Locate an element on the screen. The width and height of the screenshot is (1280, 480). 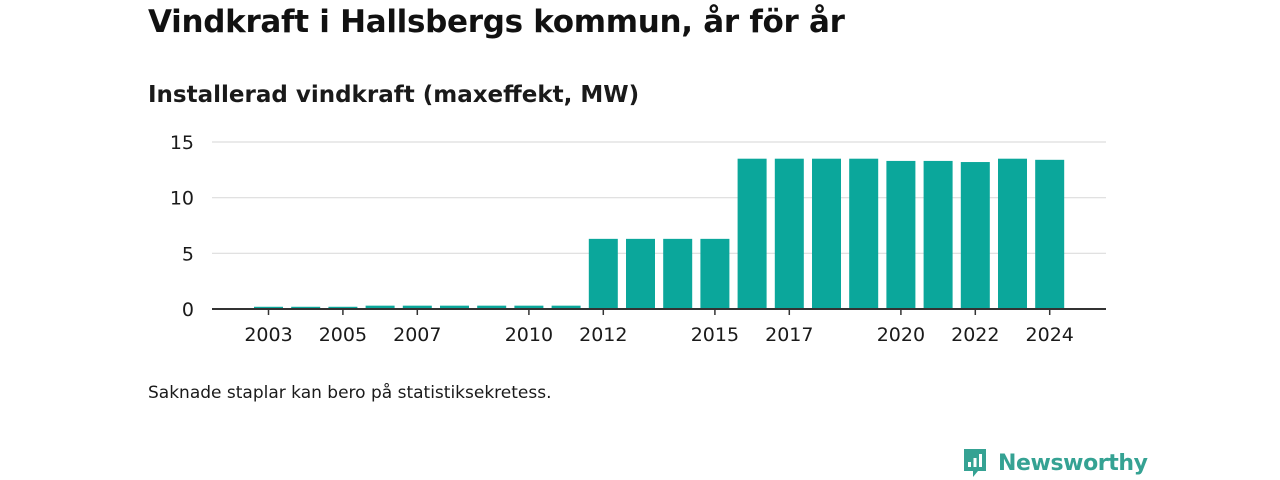
x-tick-label: 2003 is located at coordinates (268, 335).